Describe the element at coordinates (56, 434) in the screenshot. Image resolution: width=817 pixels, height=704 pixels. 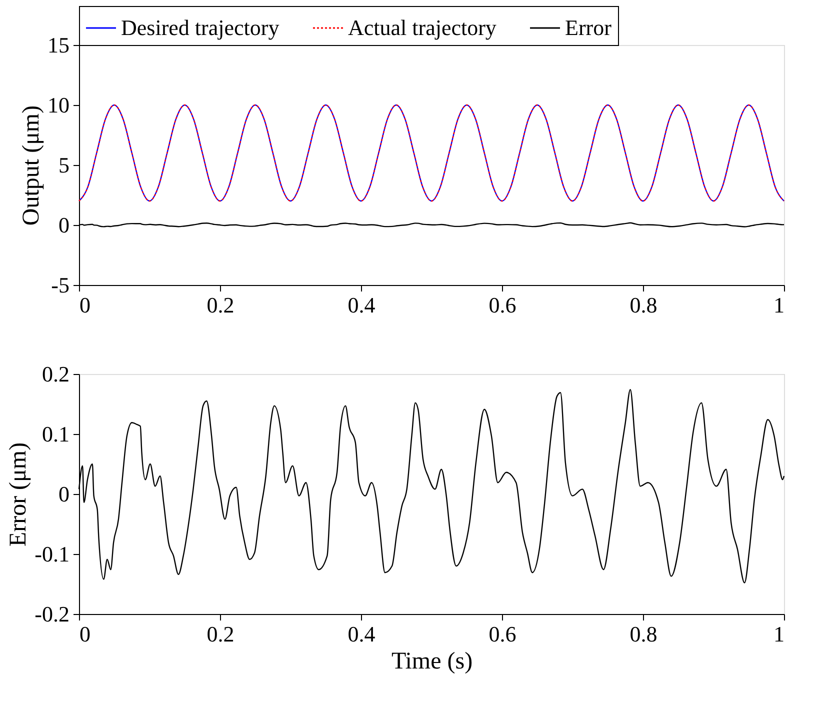
I see `y-tick-label: 0.1` at that location.